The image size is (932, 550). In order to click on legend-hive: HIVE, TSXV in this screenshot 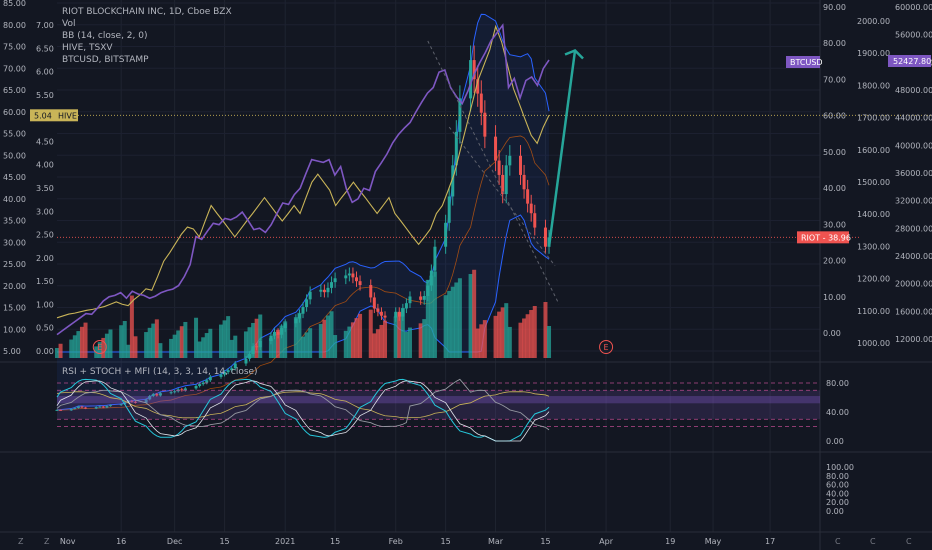, I will do `click(87, 48)`.